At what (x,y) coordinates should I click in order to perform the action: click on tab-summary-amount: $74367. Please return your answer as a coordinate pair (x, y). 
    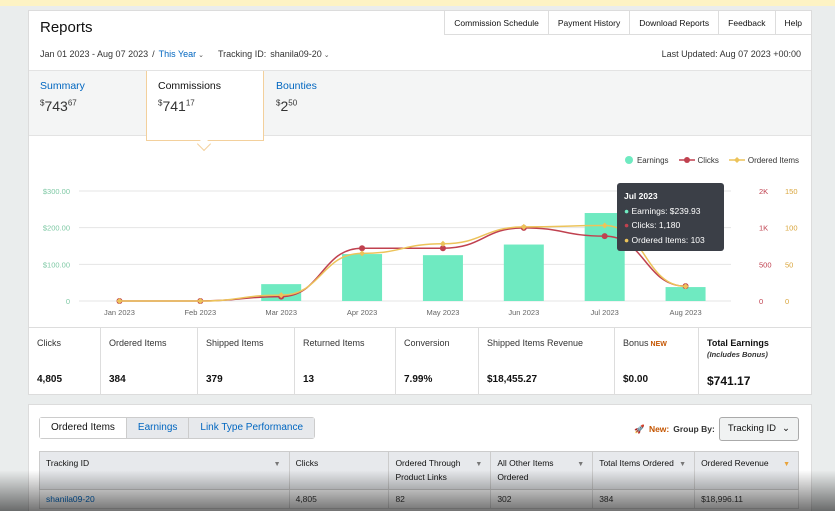
    Looking at the image, I should click on (58, 106).